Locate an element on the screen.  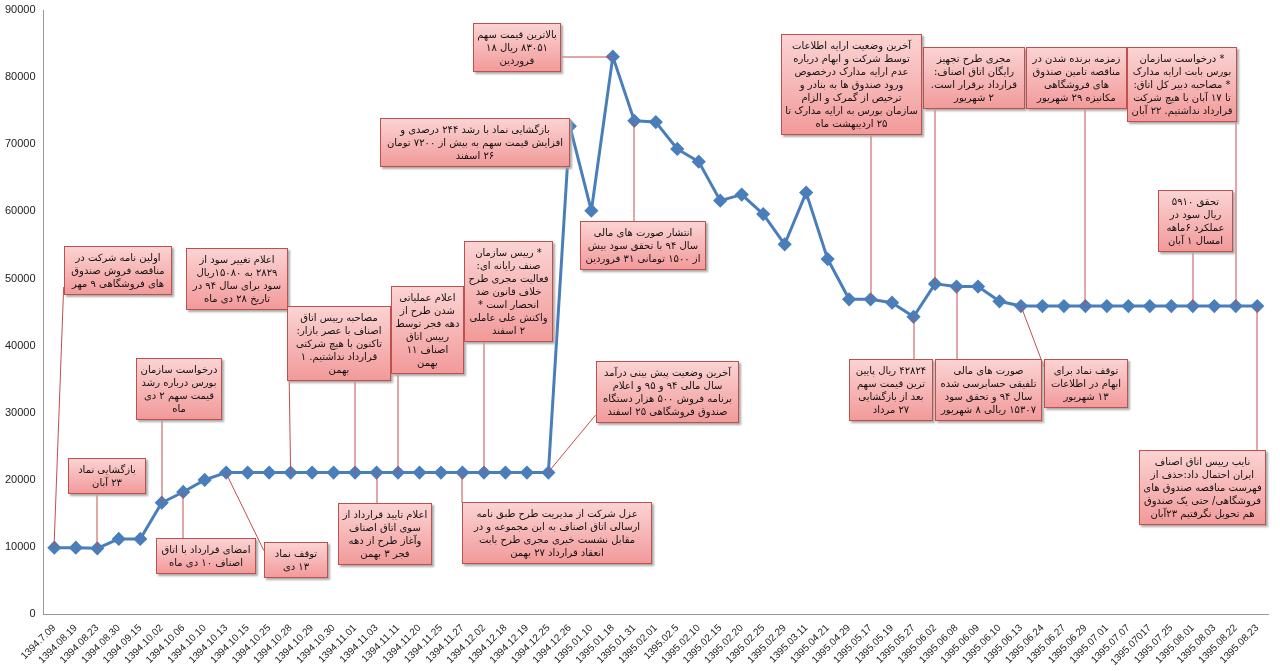
callout-box: * رییس سازمان صنف رایانه ای: فعالیت مجری طرح خلاف قانون ضد انحصار است * واکنش علی عاملی ۲ اسفند is located at coordinates (508, 291).